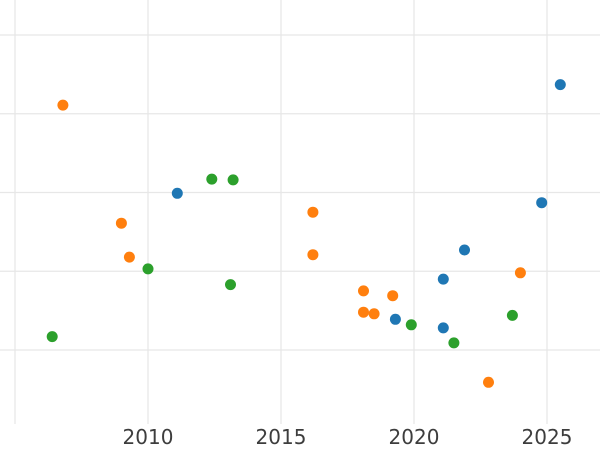  What do you see at coordinates (281, 437) in the screenshot?
I see `x-tick-label: 2015` at bounding box center [281, 437].